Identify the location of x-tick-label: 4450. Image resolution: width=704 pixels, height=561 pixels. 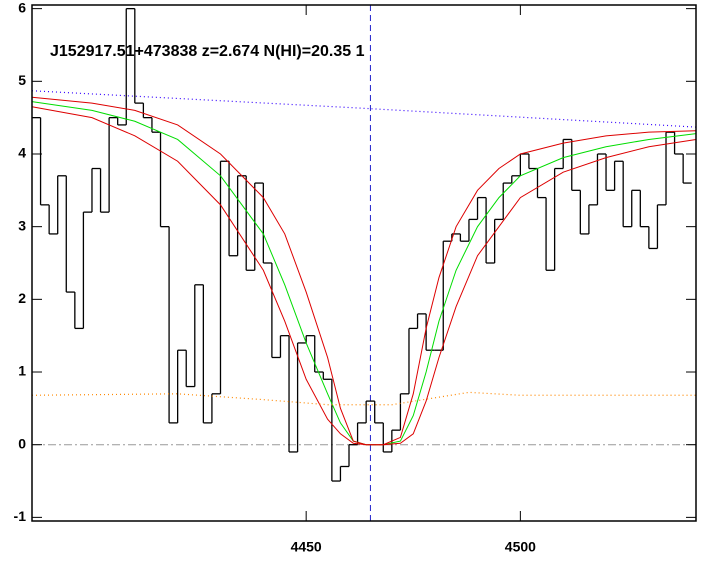
(306, 547).